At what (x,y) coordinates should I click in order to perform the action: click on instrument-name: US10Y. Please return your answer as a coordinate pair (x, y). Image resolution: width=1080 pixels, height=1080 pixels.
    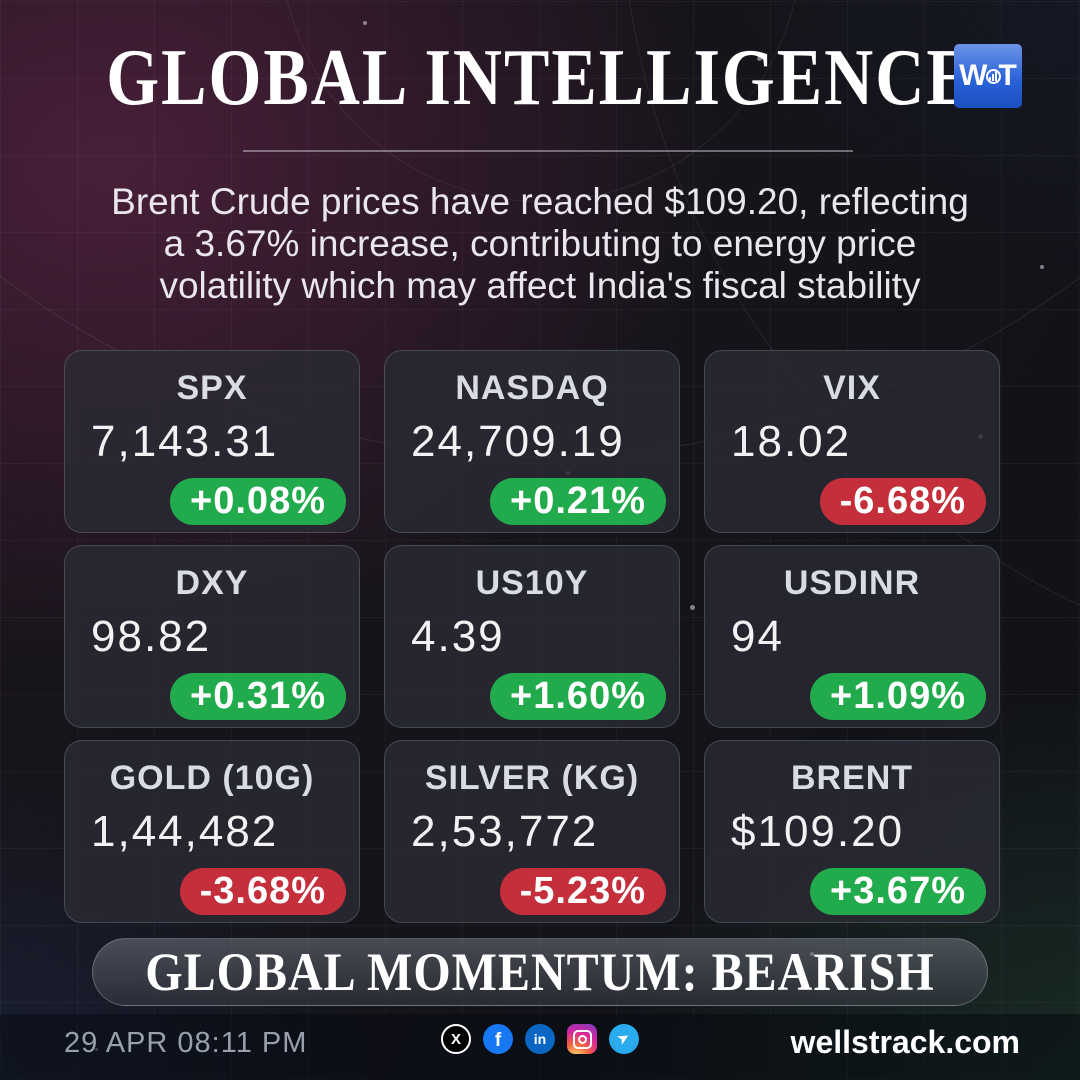
    Looking at the image, I should click on (532, 583).